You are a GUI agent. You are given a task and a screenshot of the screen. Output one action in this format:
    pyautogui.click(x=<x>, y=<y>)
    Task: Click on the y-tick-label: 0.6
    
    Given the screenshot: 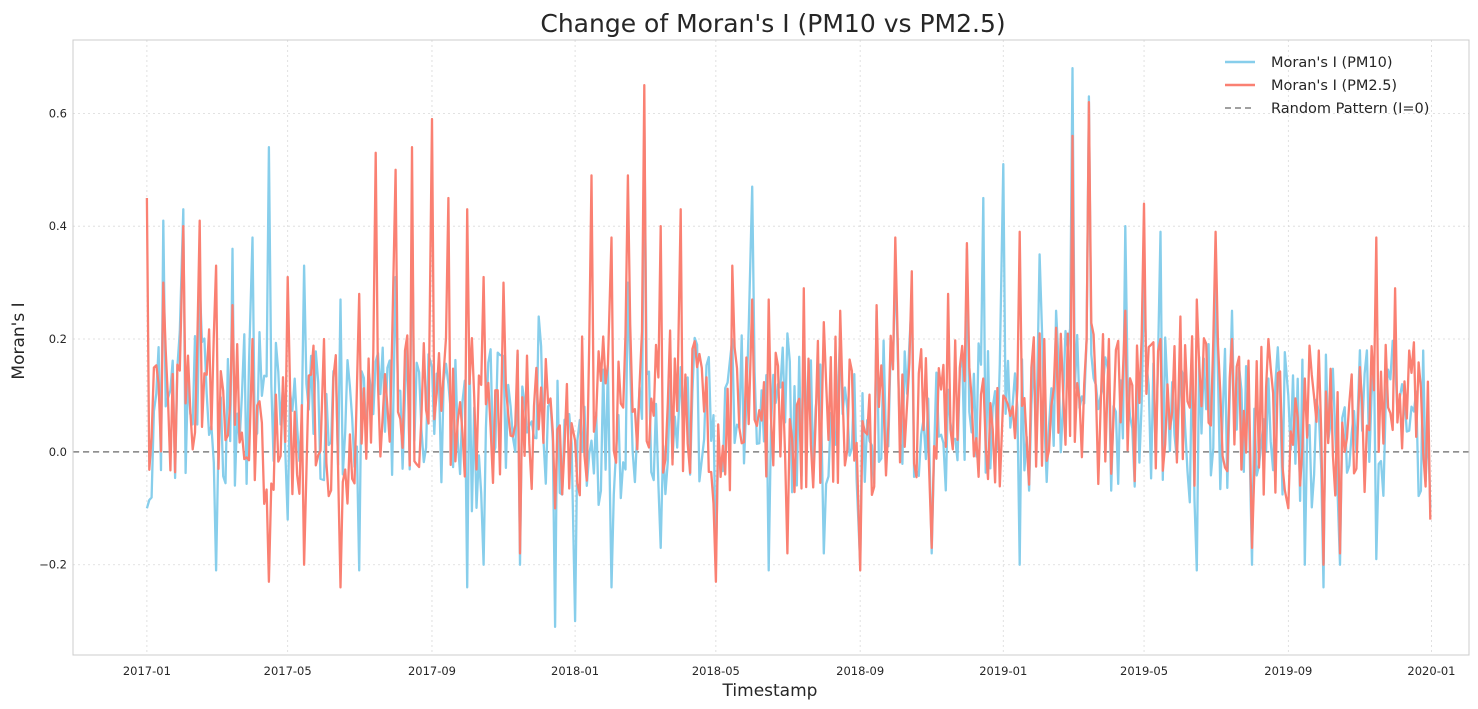 What is the action you would take?
    pyautogui.click(x=58, y=113)
    